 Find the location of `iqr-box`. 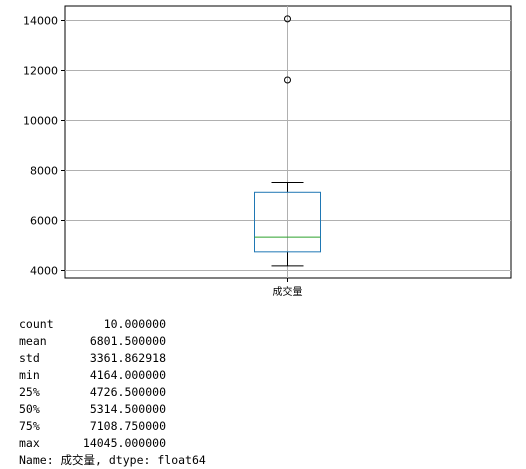

iqr-box is located at coordinates (287, 222).